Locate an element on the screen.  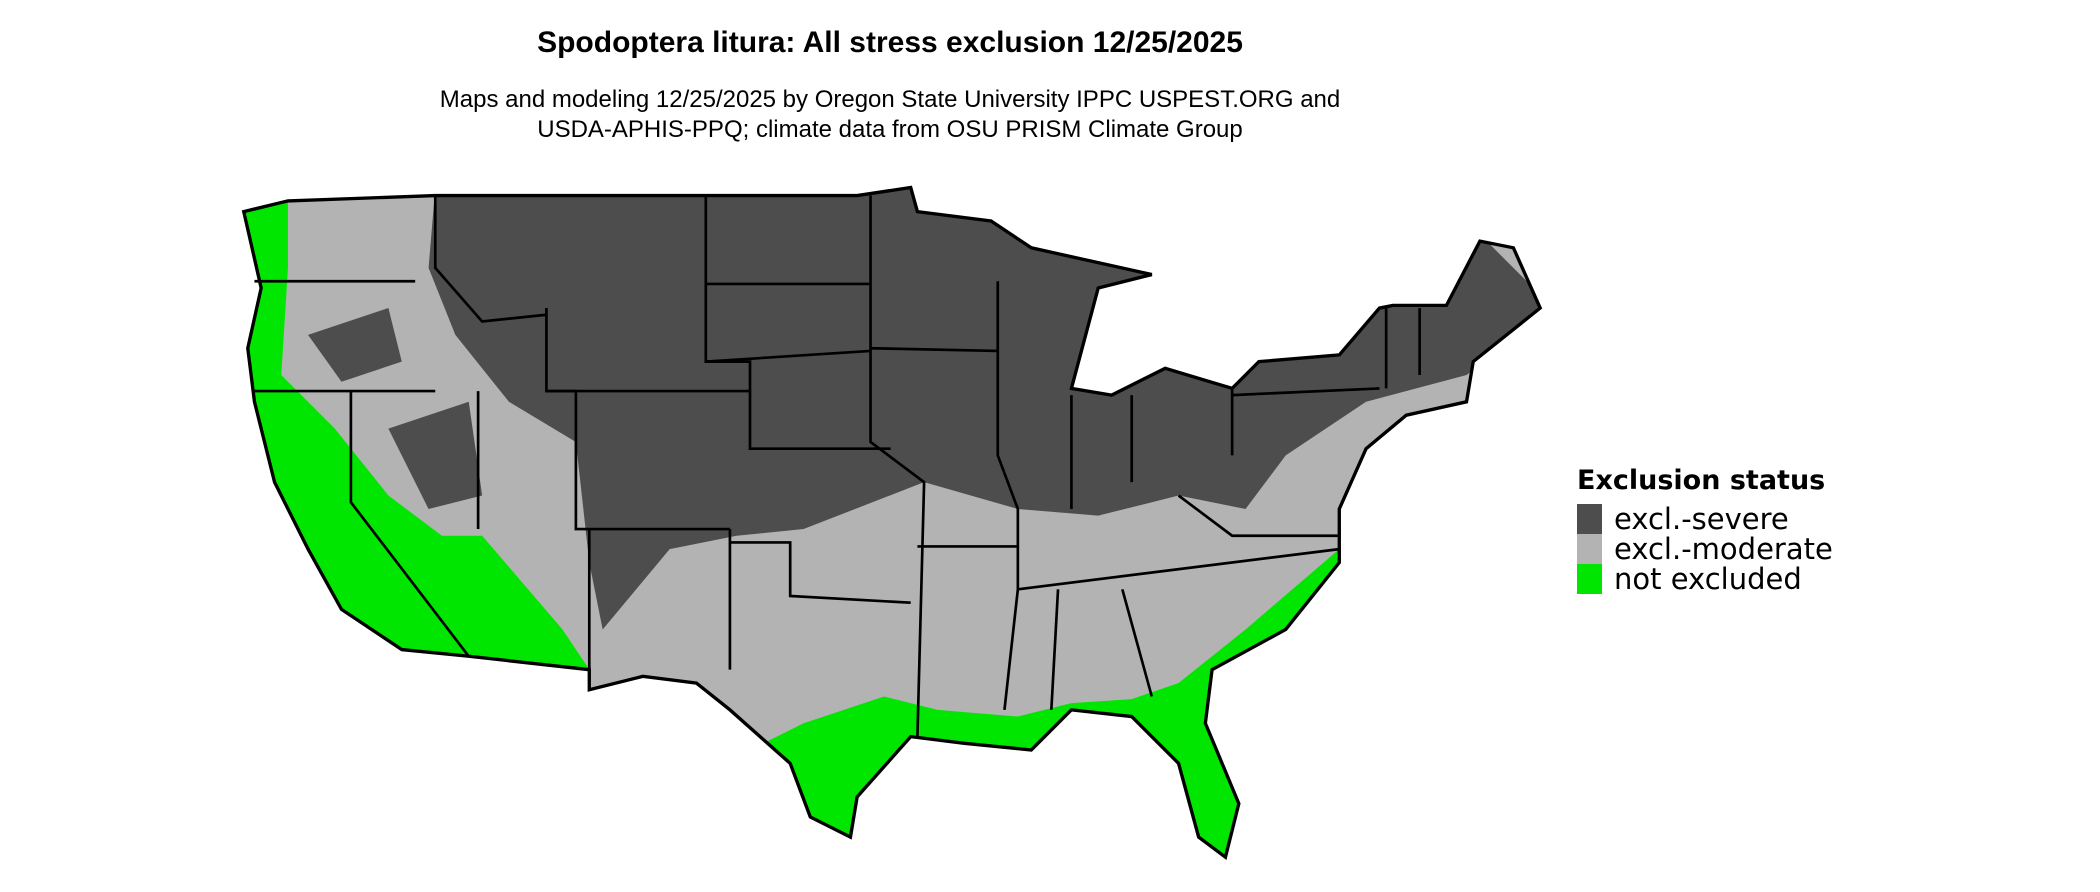
legend-label: excl.-severe is located at coordinates (1701, 519).